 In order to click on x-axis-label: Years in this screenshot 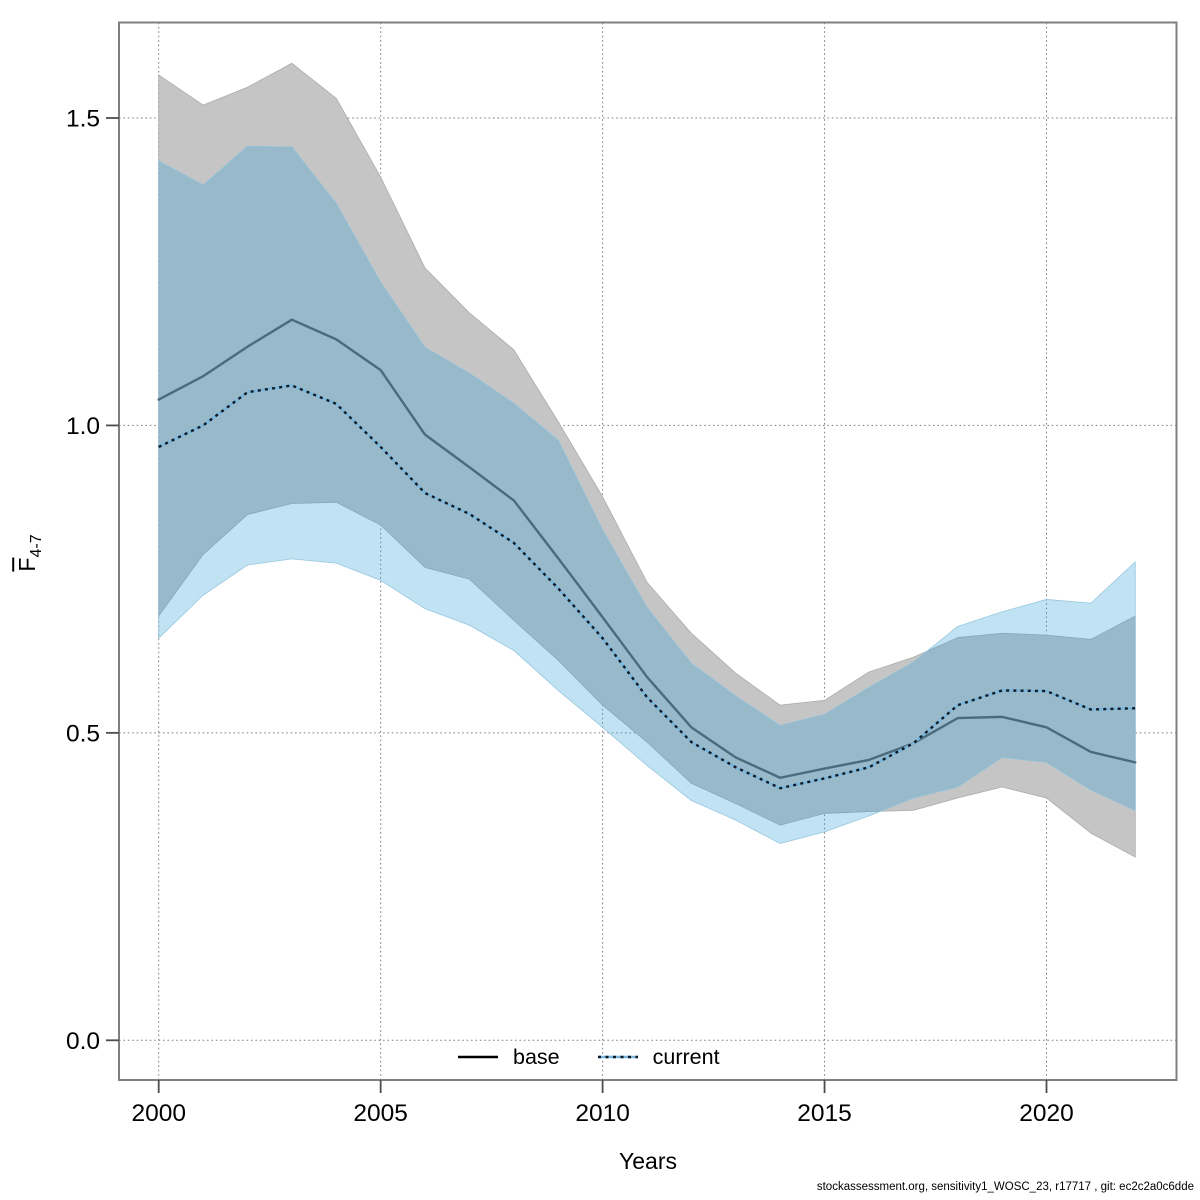, I will do `click(648, 1161)`.